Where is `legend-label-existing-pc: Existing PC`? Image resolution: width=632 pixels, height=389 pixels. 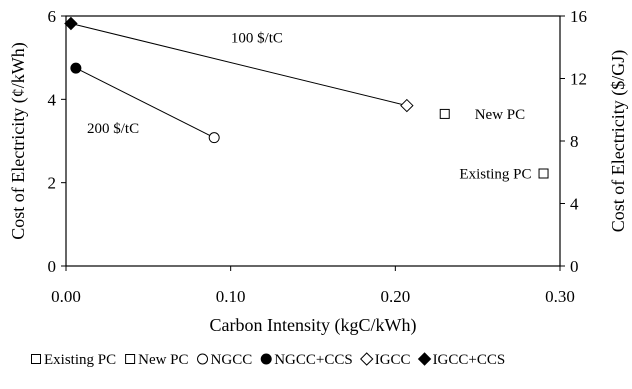 legend-label-existing-pc: Existing PC is located at coordinates (80, 360).